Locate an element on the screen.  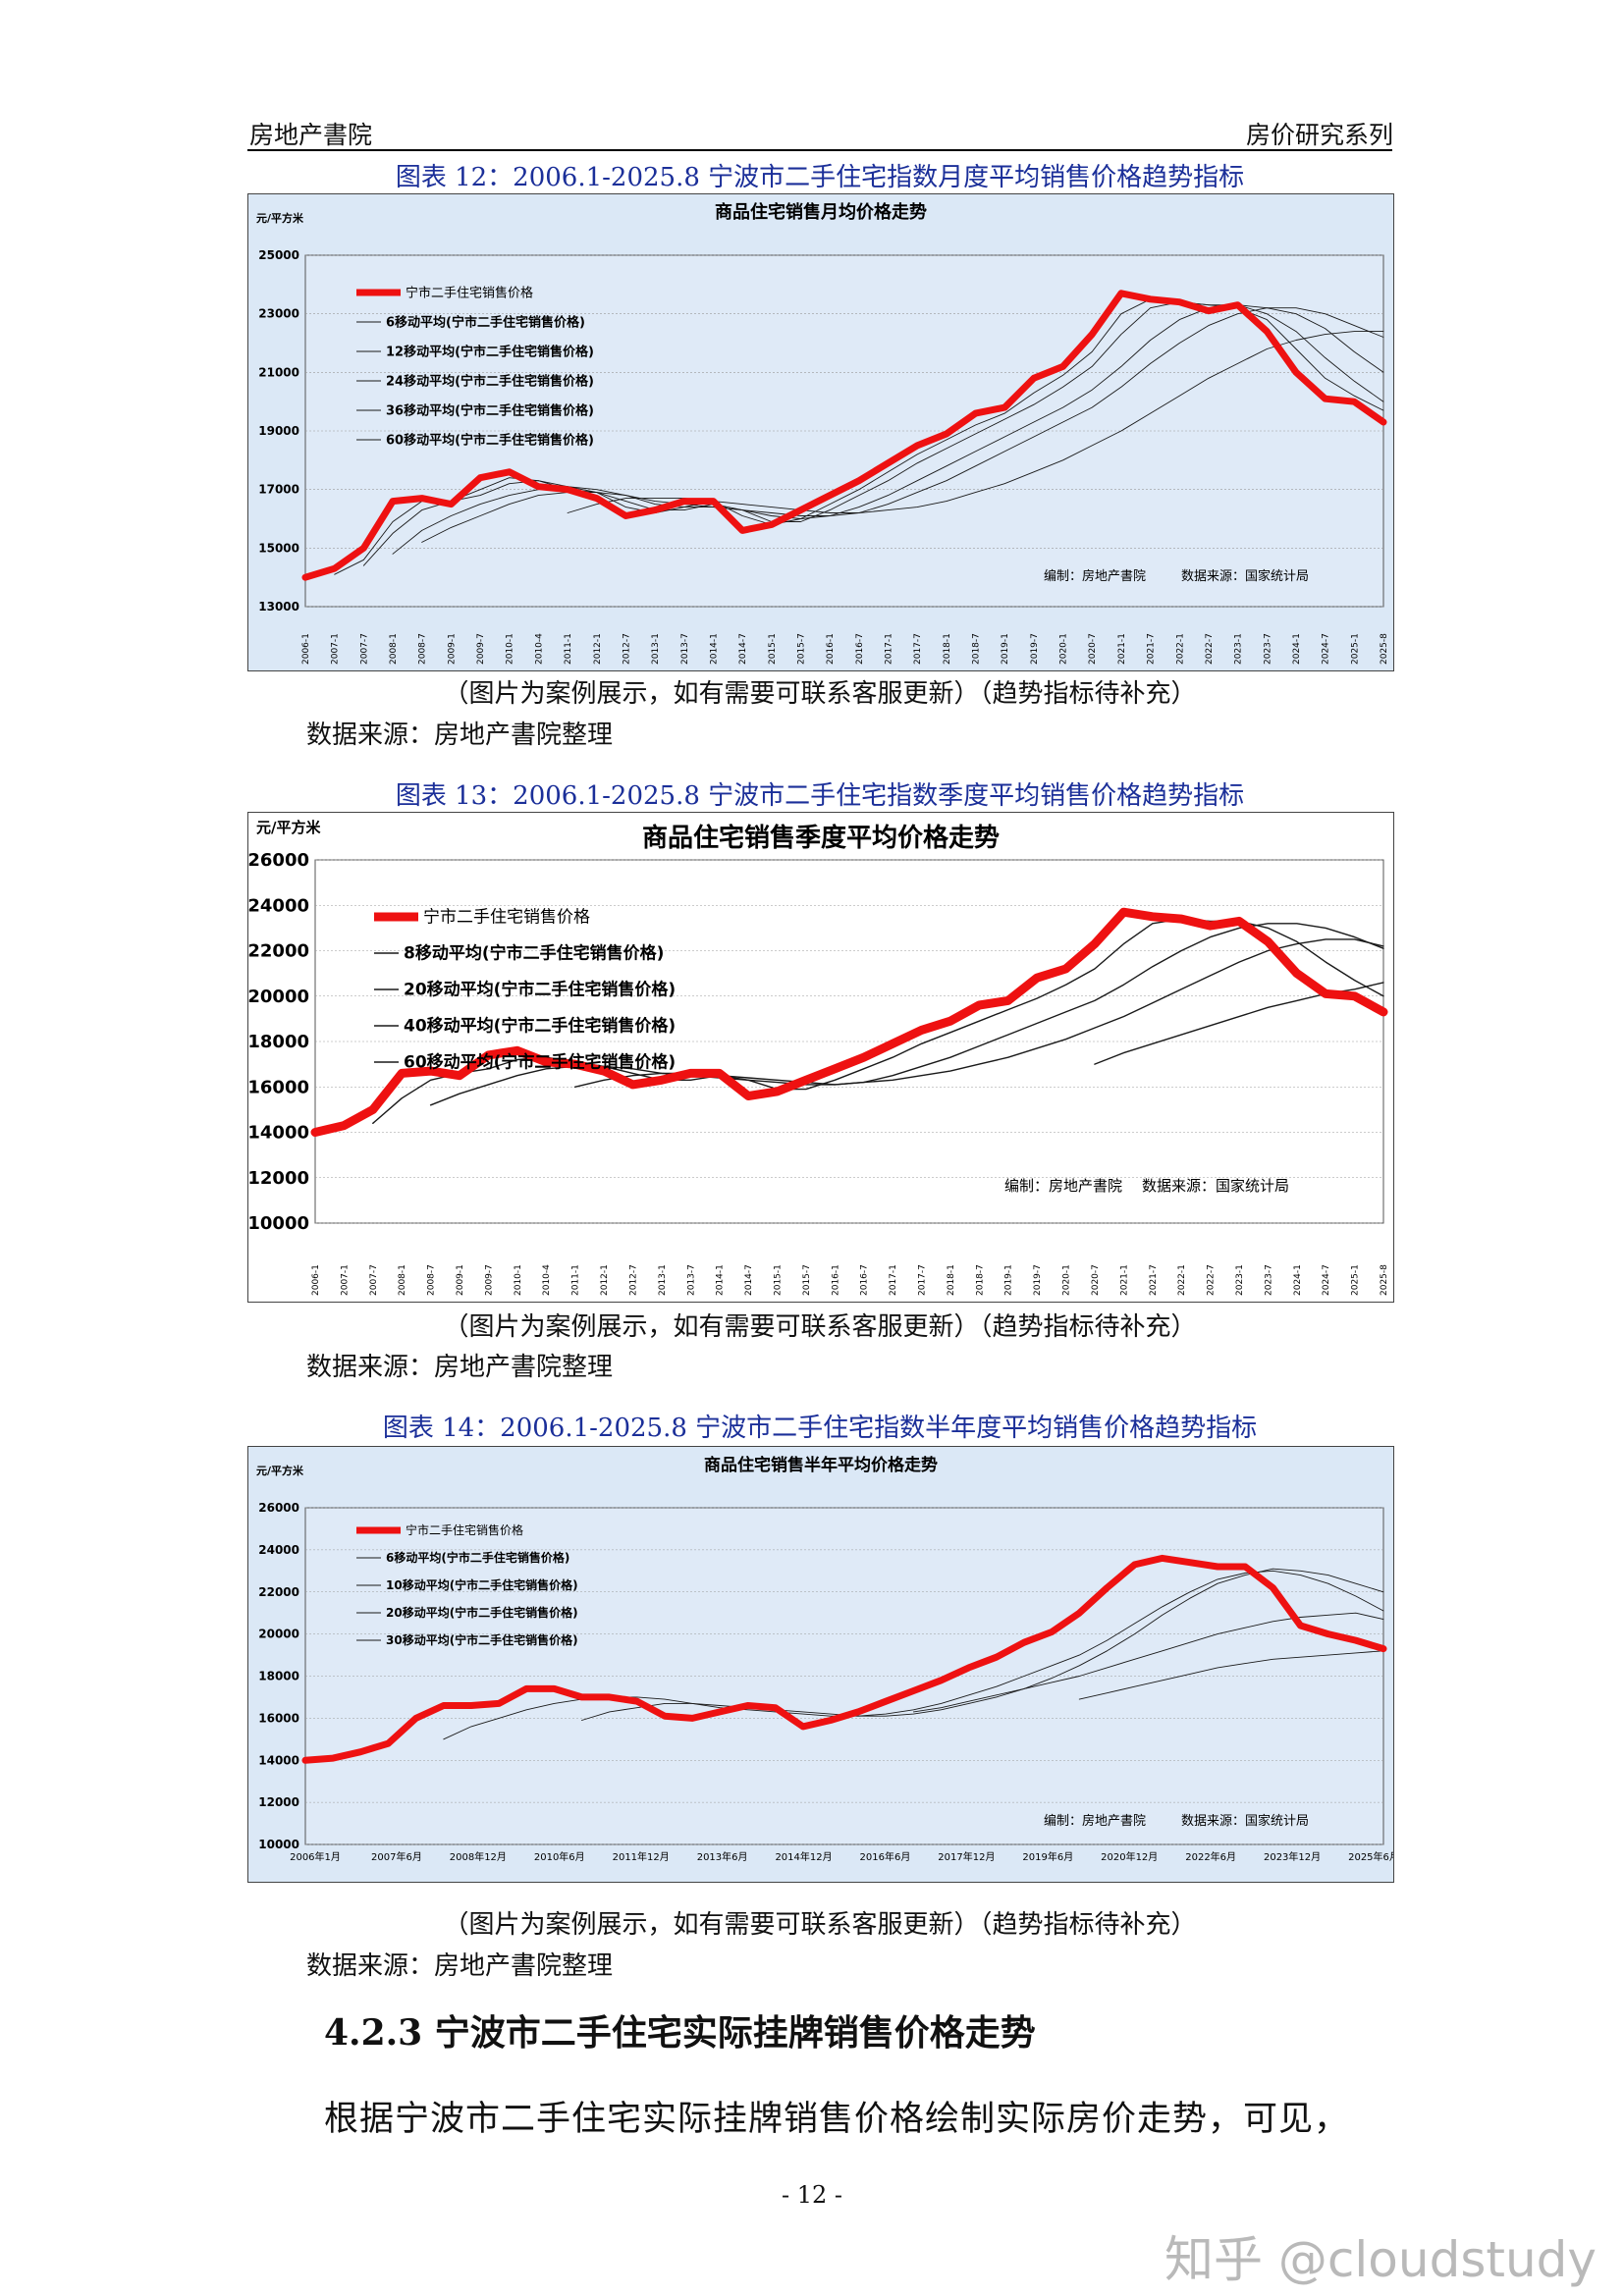
x-tick-label: 2008-7 is located at coordinates (423, 649).